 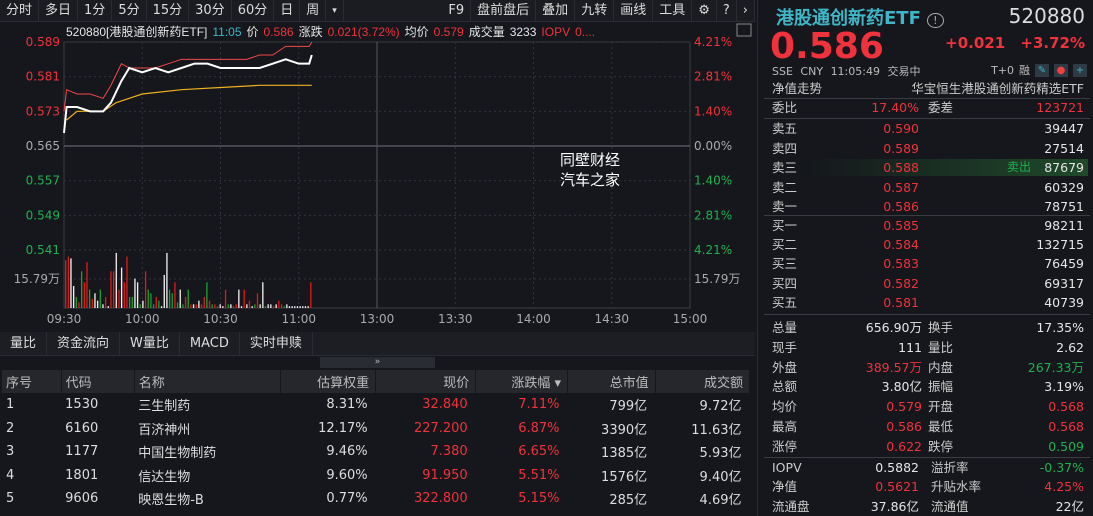 What do you see at coordinates (313, 10) in the screenshot?
I see `period-tab-8: 周` at bounding box center [313, 10].